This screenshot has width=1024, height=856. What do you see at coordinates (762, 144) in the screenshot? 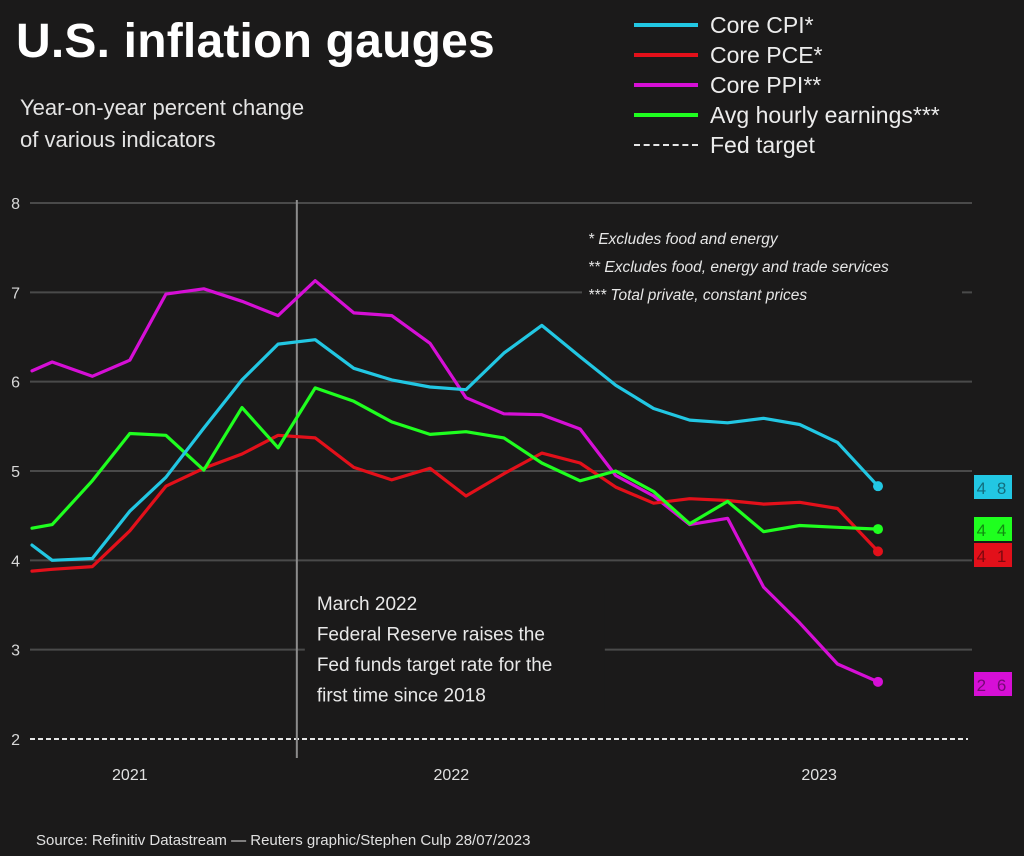
I see `legend-label-fed-target: Fed target` at bounding box center [762, 144].